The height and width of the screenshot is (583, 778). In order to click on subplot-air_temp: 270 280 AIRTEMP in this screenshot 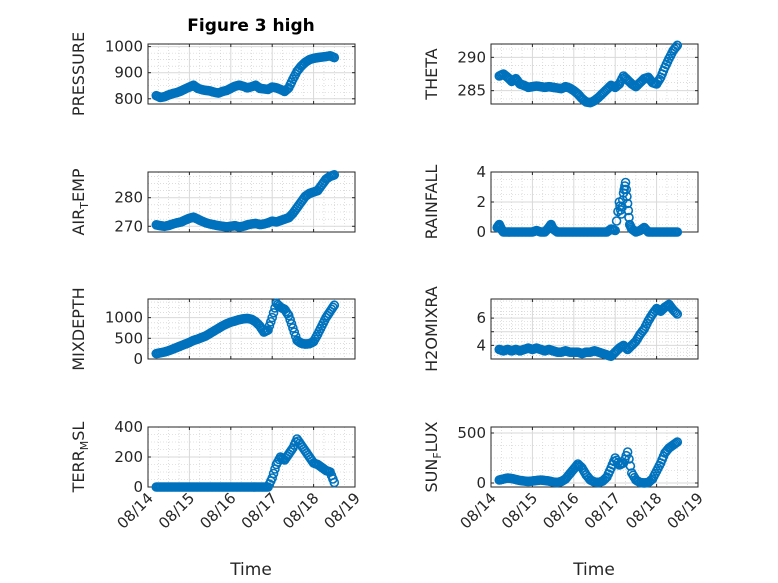, I will do `click(212, 202)`.